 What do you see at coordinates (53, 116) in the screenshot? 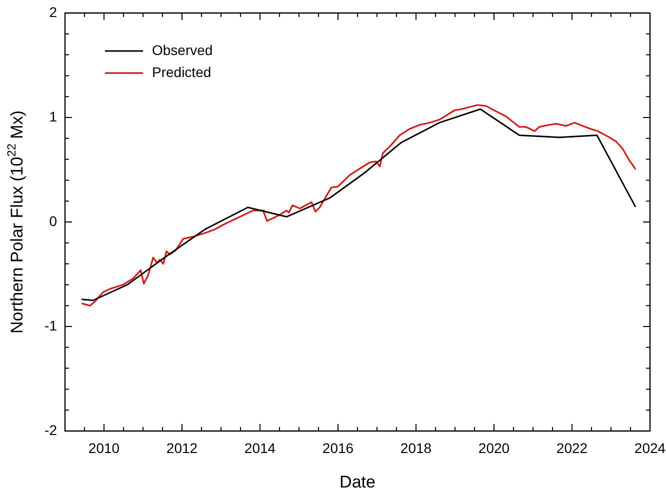
I see `y-tick-label: 1` at bounding box center [53, 116].